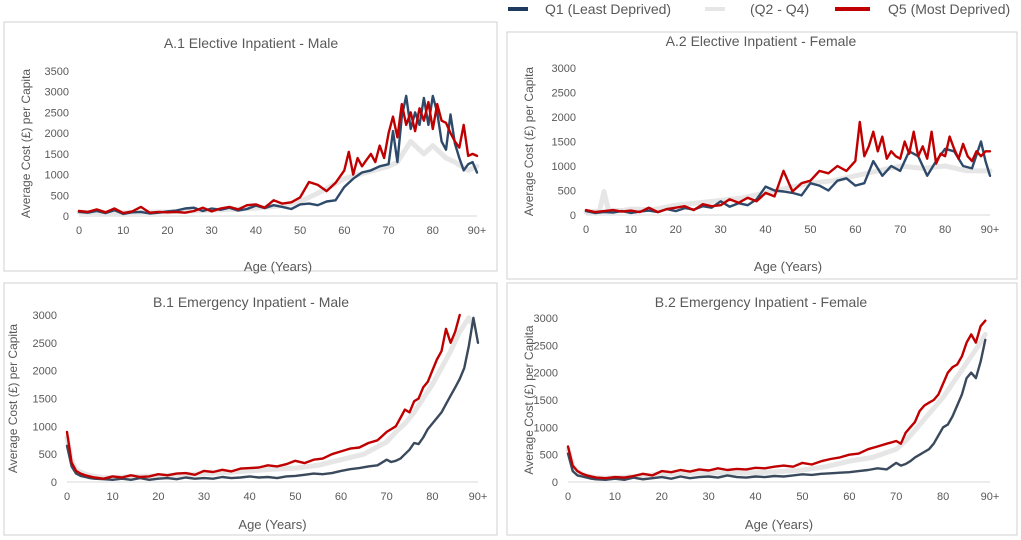 Image resolution: width=1021 pixels, height=540 pixels. Describe the element at coordinates (57, 72) in the screenshot. I see `y-tick-label: 3500` at that location.